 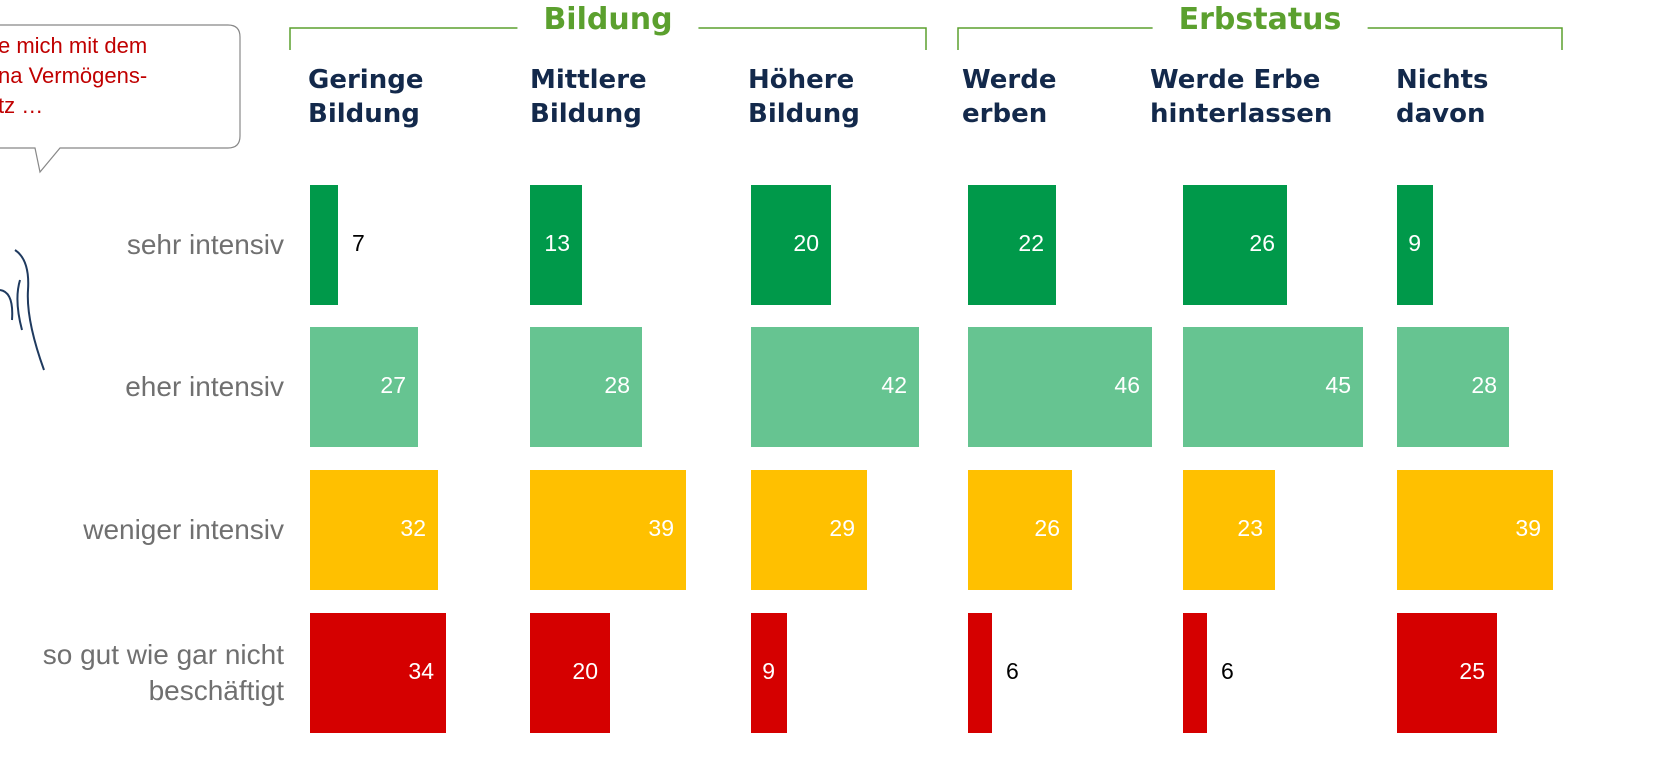 I want to click on person-figure, so click(x=22, y=310).